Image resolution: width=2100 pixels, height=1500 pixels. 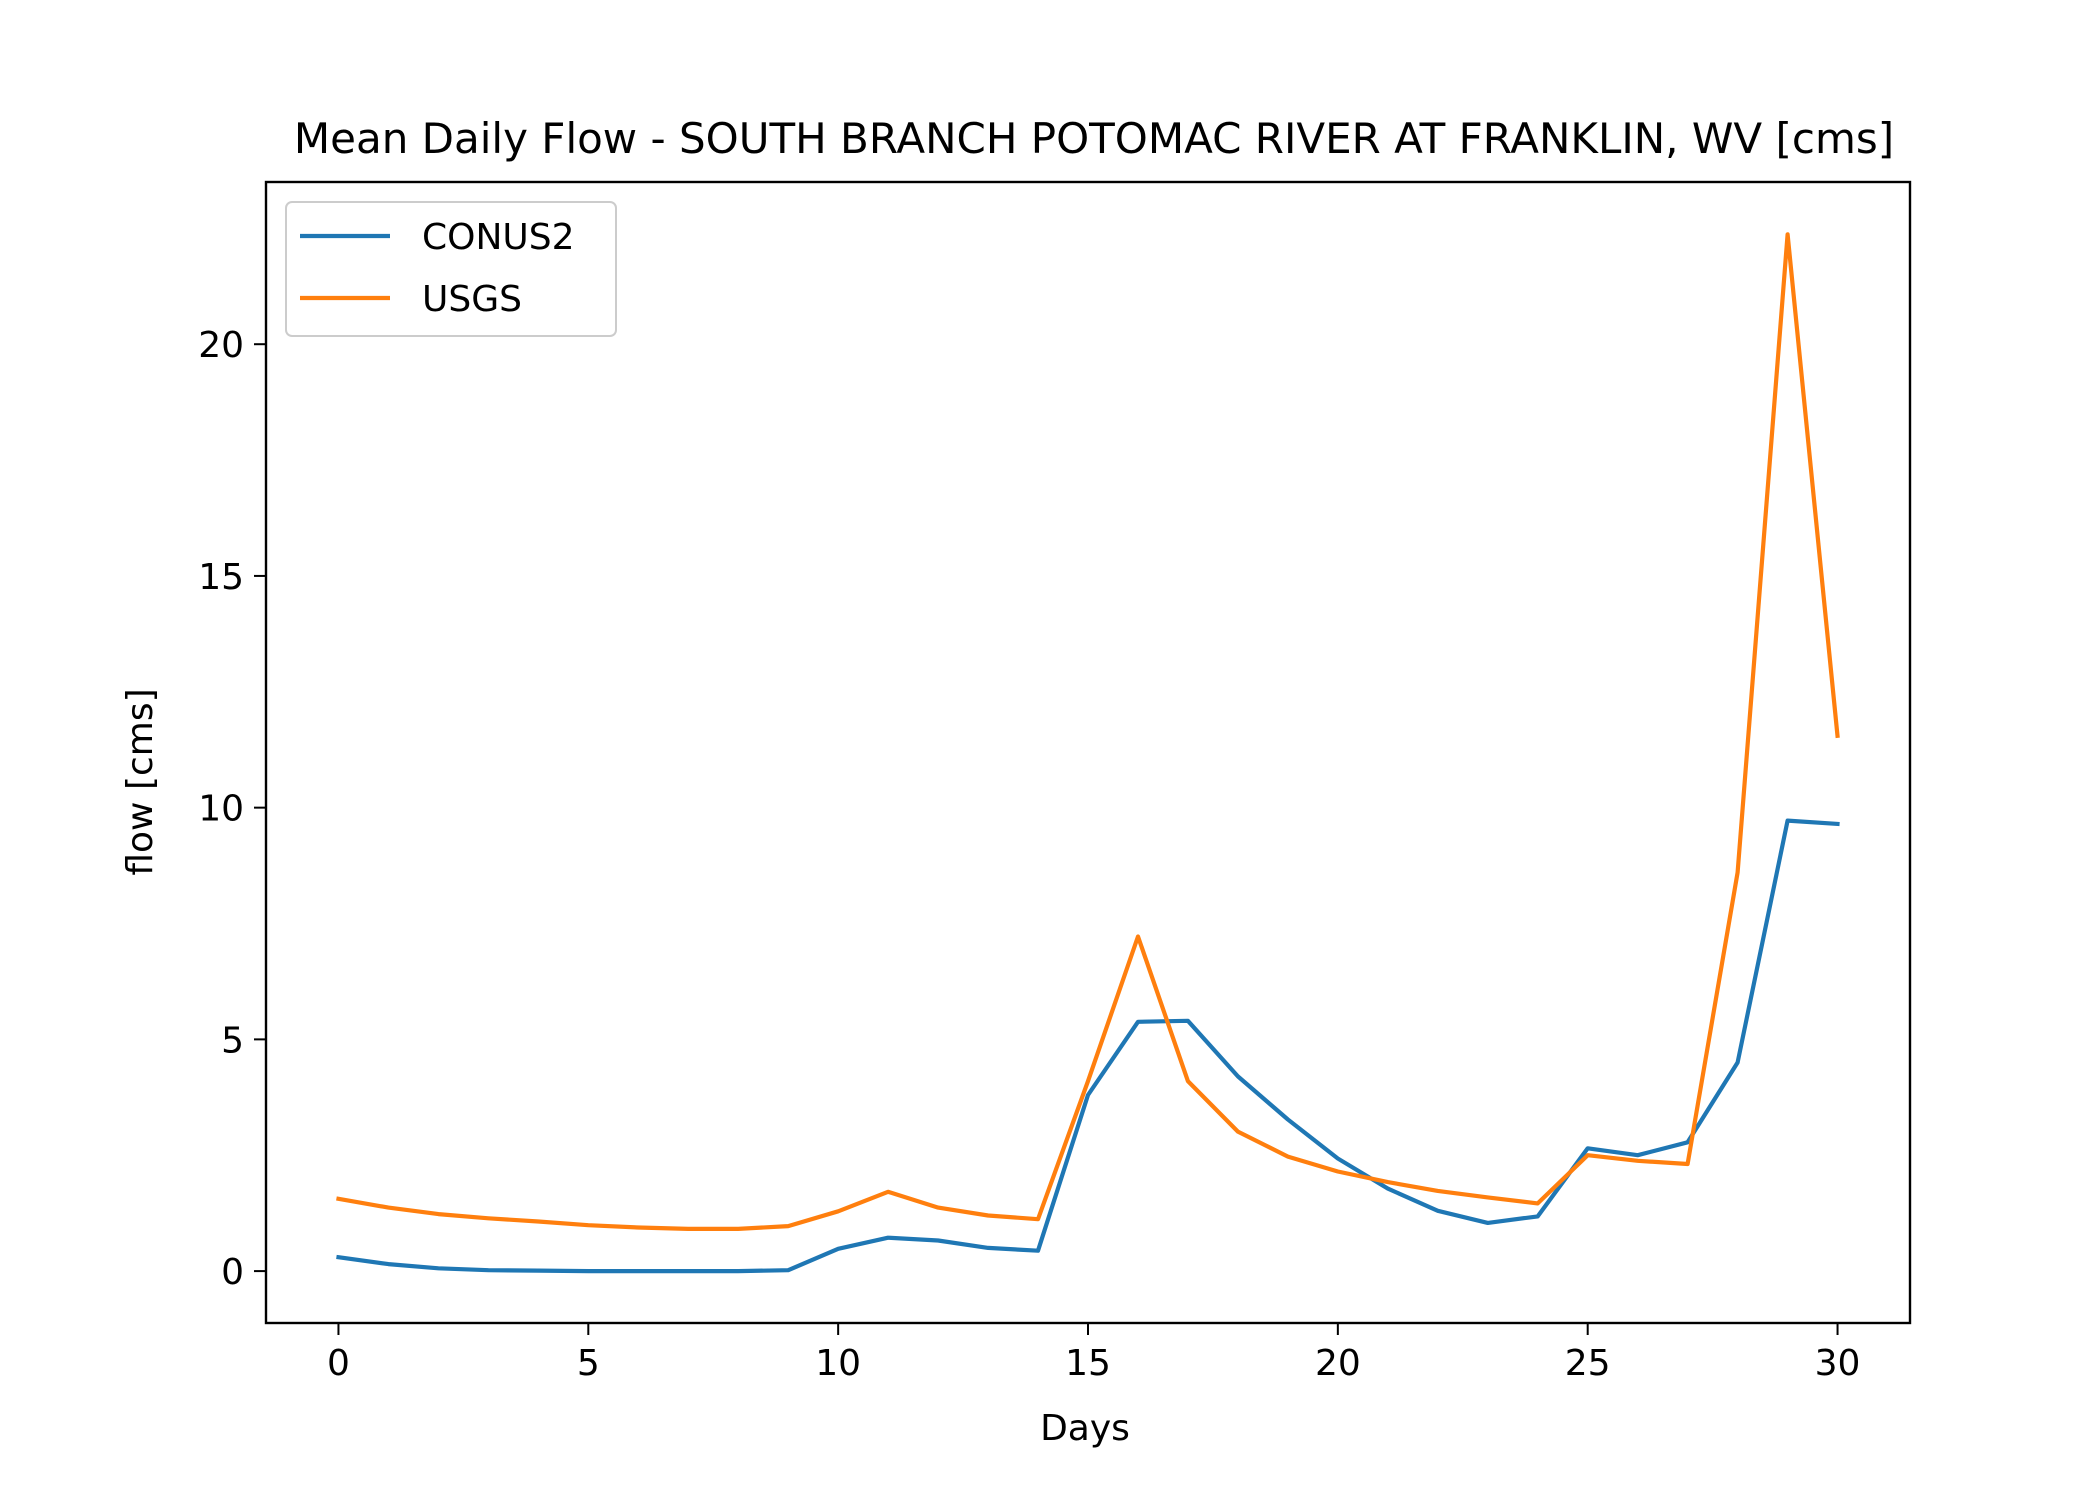 I want to click on y-tick-label: 5, so click(x=232, y=1040).